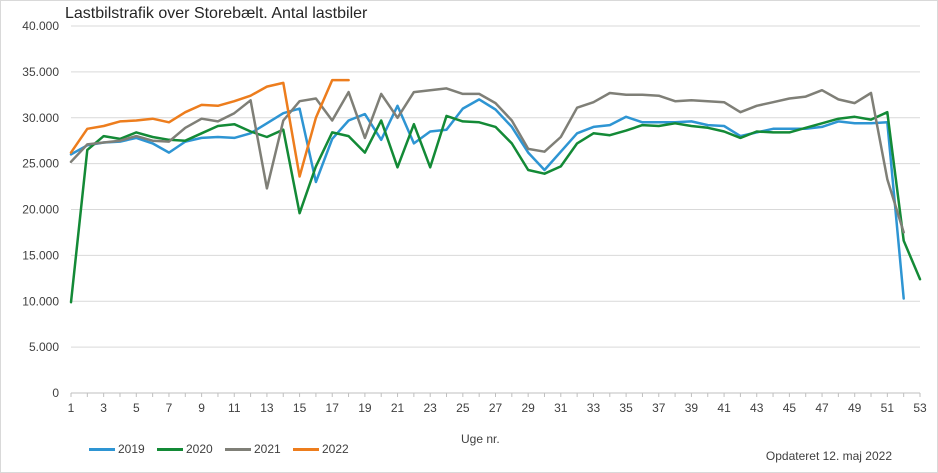 The image size is (938, 473). Describe the element at coordinates (44, 347) in the screenshot. I see `y-tick-label: 5.000` at that location.